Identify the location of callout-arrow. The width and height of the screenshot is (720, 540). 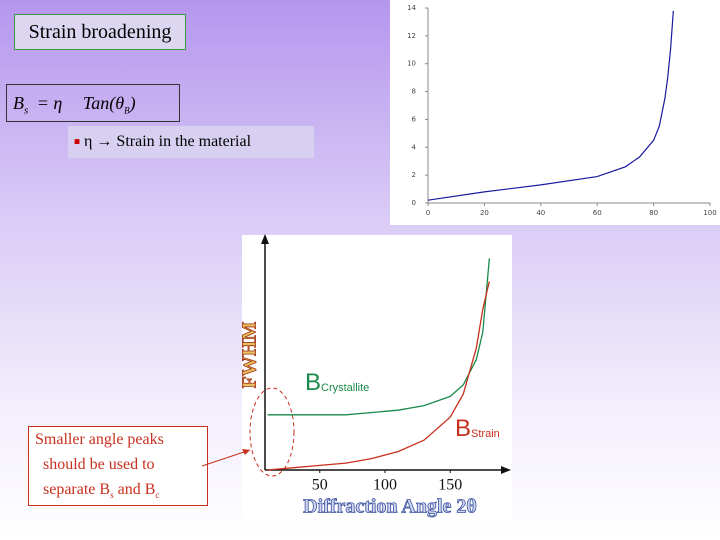
(226, 458).